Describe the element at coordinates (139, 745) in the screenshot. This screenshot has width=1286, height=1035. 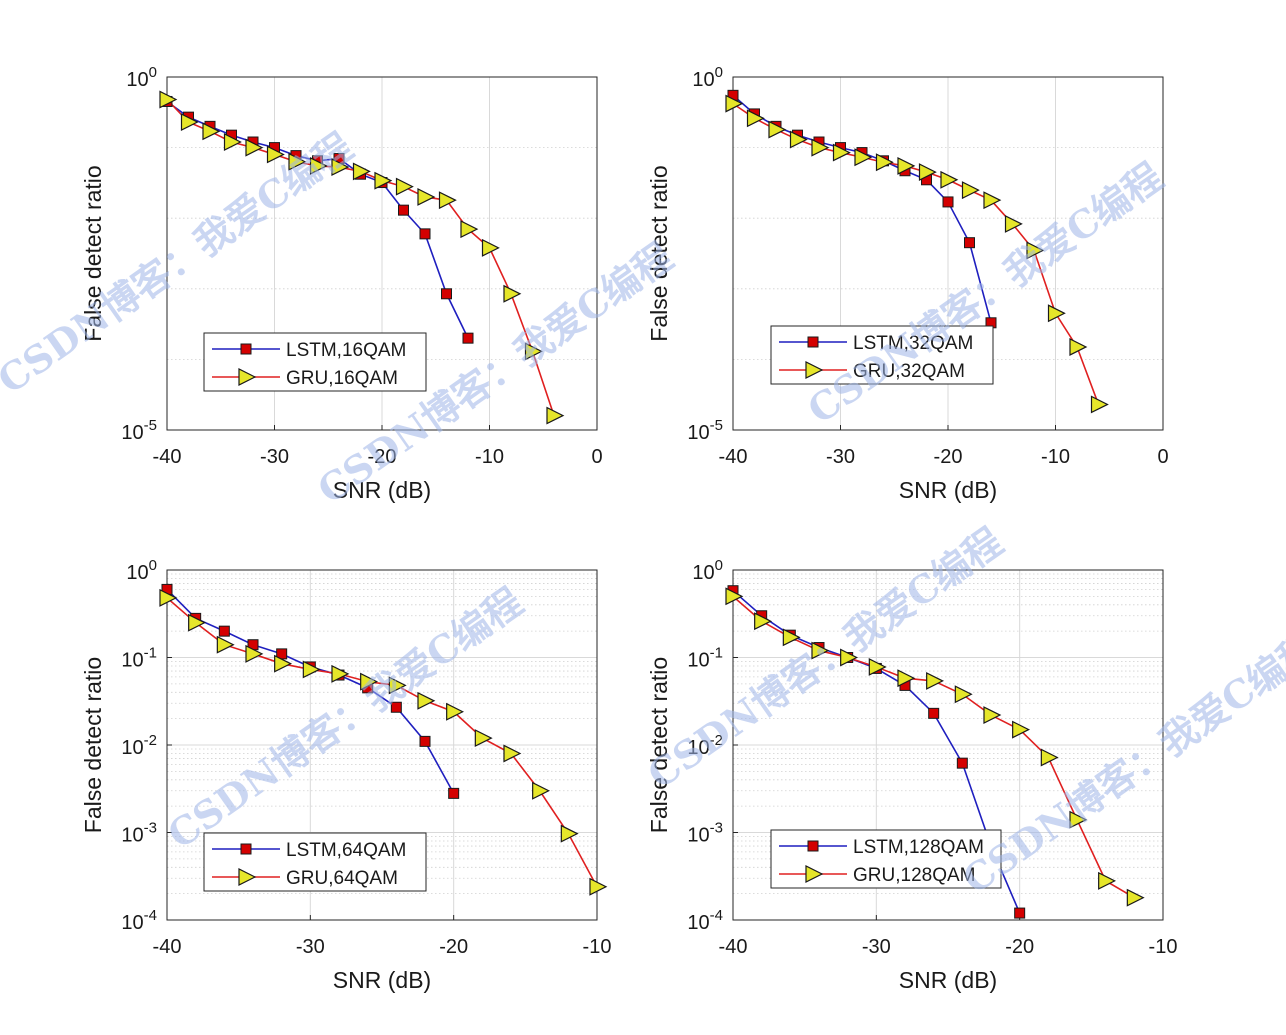
I see `y-tick-label: 10⁻²` at that location.